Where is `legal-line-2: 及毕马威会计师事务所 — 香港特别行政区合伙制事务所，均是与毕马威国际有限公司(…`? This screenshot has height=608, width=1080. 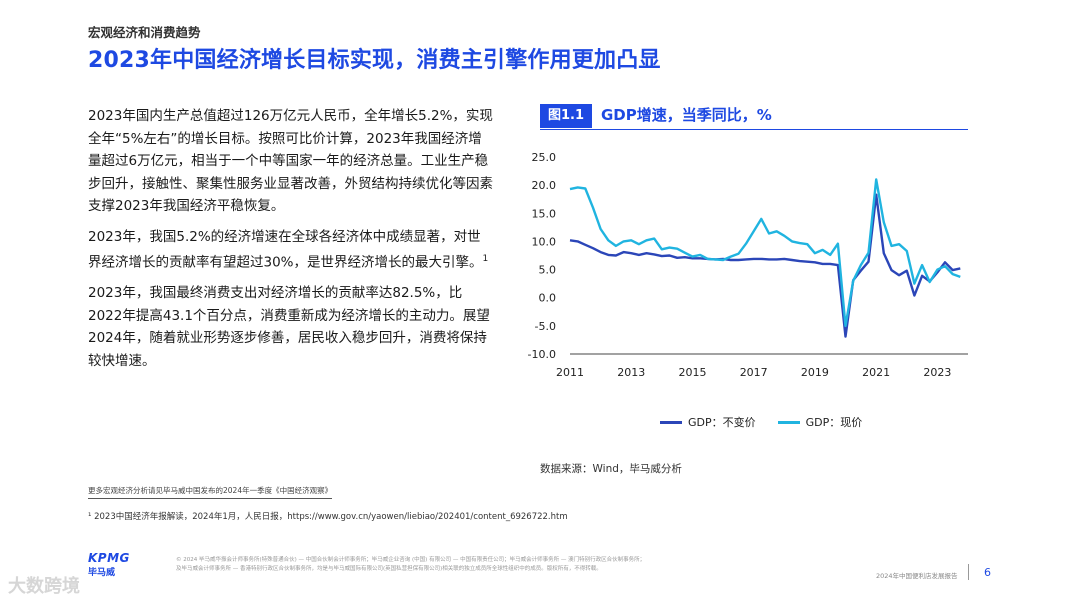 legal-line-2: 及毕马威会计师事务所 — 香港特别行政区合伙制事务所，均是与毕马威国际有限公司(… is located at coordinates (389, 568).